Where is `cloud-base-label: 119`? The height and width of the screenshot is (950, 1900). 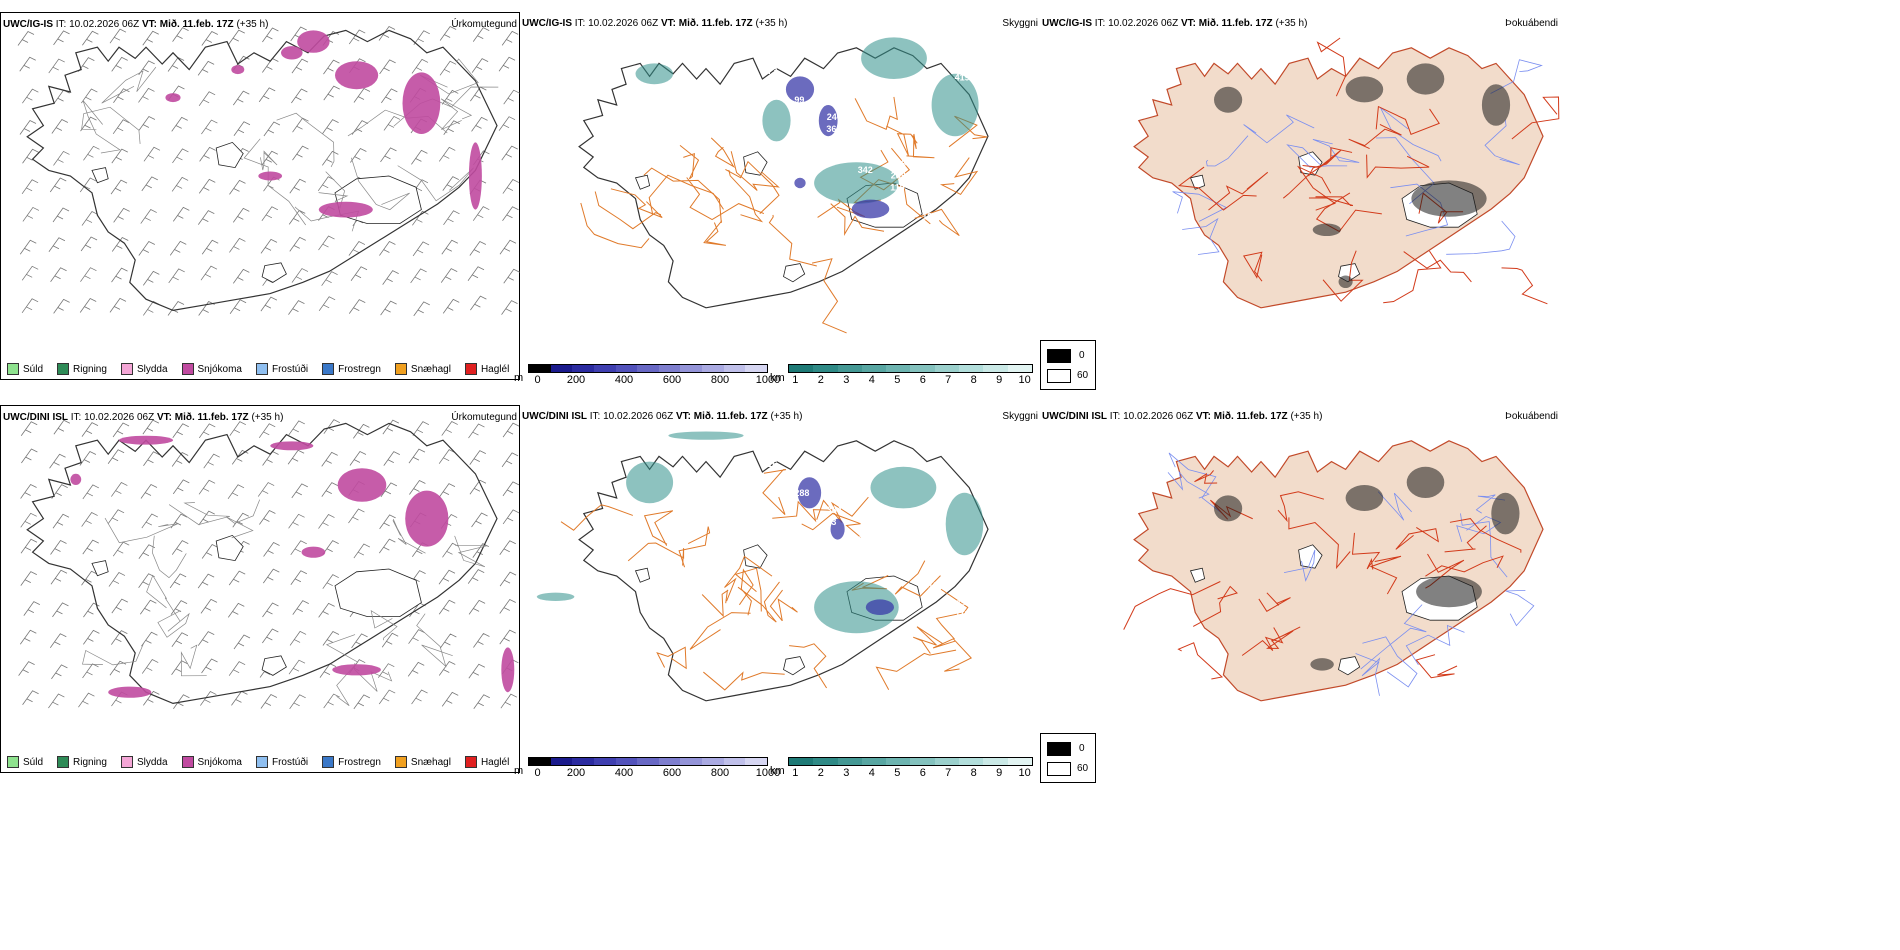
cloud-base-label: 119 is located at coordinates (897, 187).